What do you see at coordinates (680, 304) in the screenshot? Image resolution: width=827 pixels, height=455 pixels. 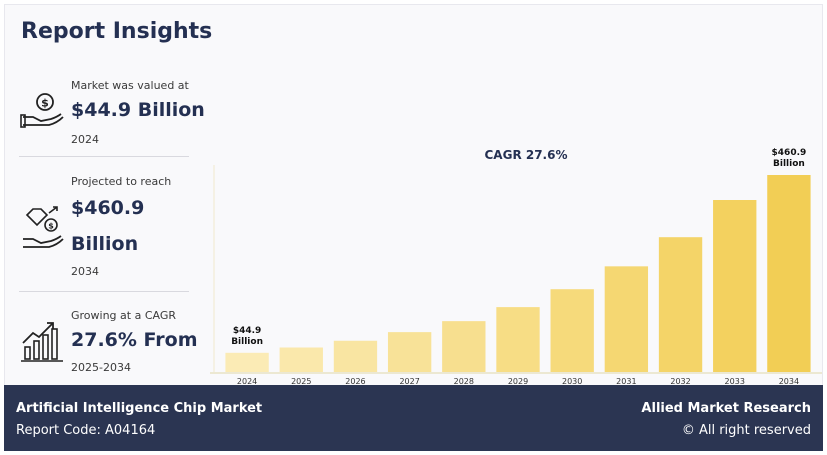 I see `bar-2032` at bounding box center [680, 304].